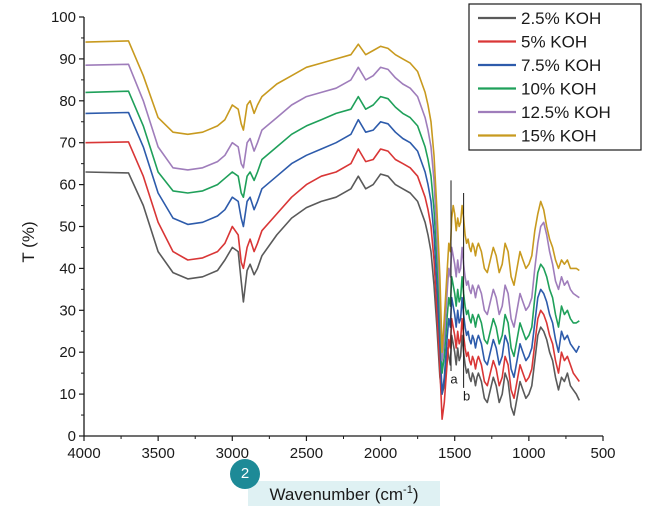 This screenshot has height=506, width=646. What do you see at coordinates (63, 17) in the screenshot?
I see `y-tick-label: 100` at bounding box center [63, 17].